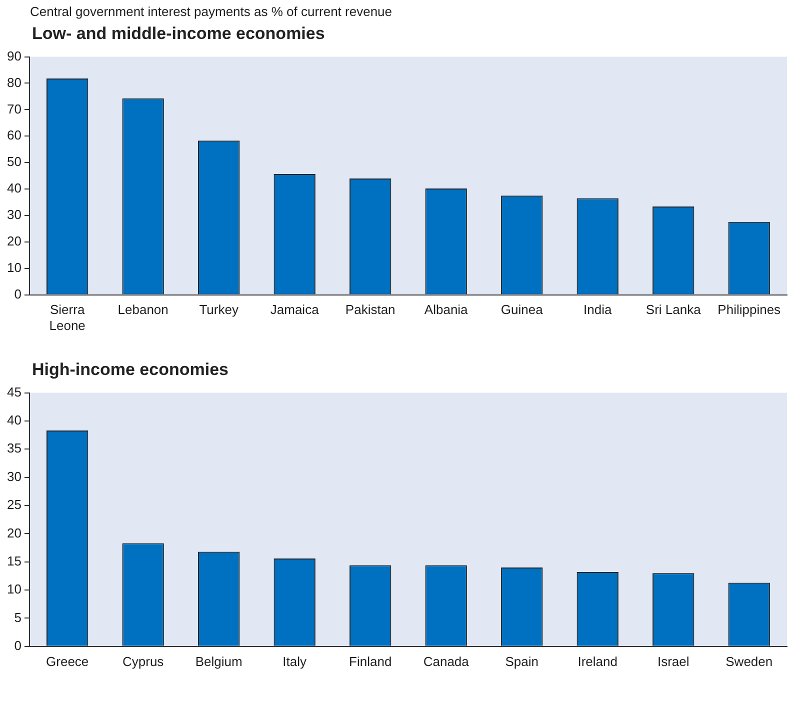  What do you see at coordinates (598, 661) in the screenshot?
I see `x-tick-label: Ireland` at bounding box center [598, 661].